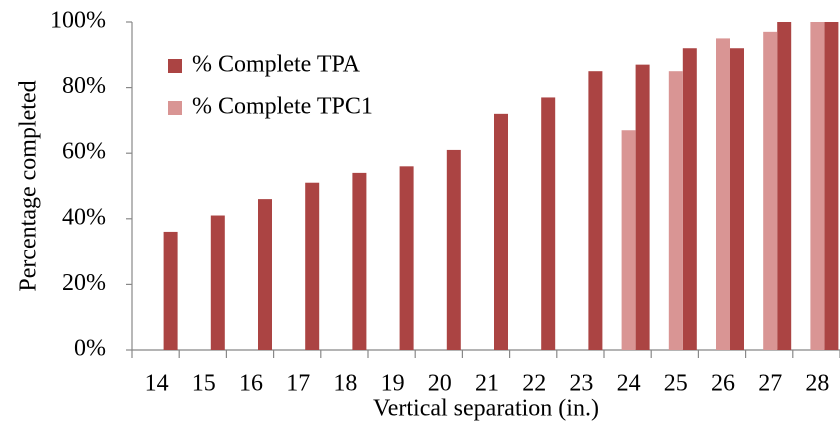 The image size is (840, 429). Describe the element at coordinates (298, 384) in the screenshot. I see `x-tick-label: 17` at that location.